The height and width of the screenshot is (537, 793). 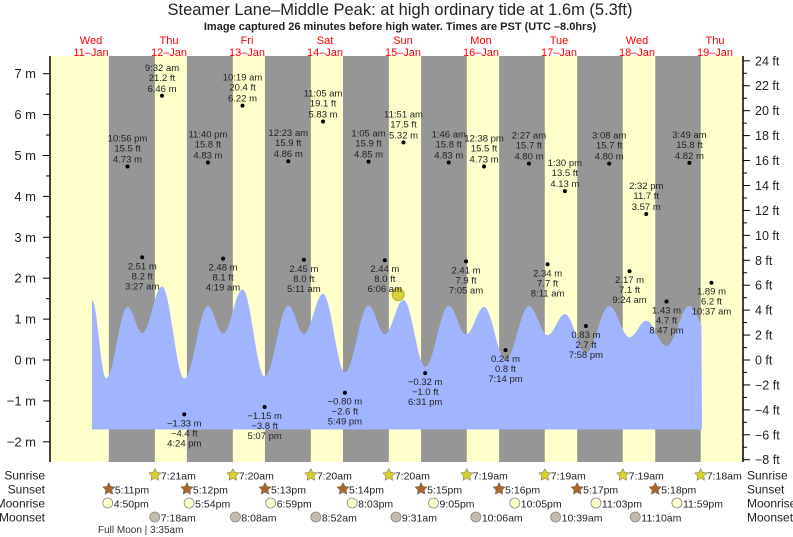 I want to click on extreme-m: 4.82 m, so click(x=689, y=156).